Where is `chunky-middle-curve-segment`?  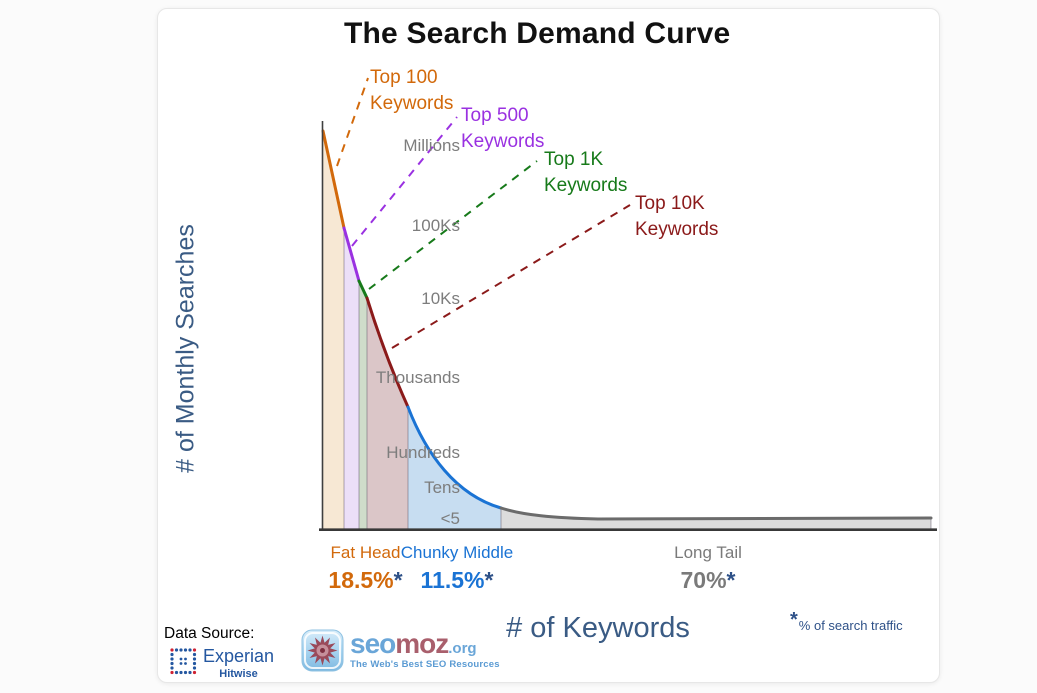
chunky-middle-curve-segment is located at coordinates (454, 457).